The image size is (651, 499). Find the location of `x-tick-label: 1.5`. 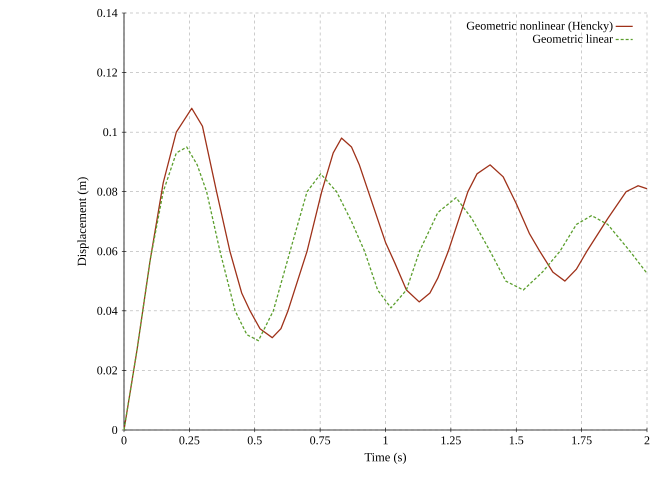

x-tick-label: 1.5 is located at coordinates (517, 440).